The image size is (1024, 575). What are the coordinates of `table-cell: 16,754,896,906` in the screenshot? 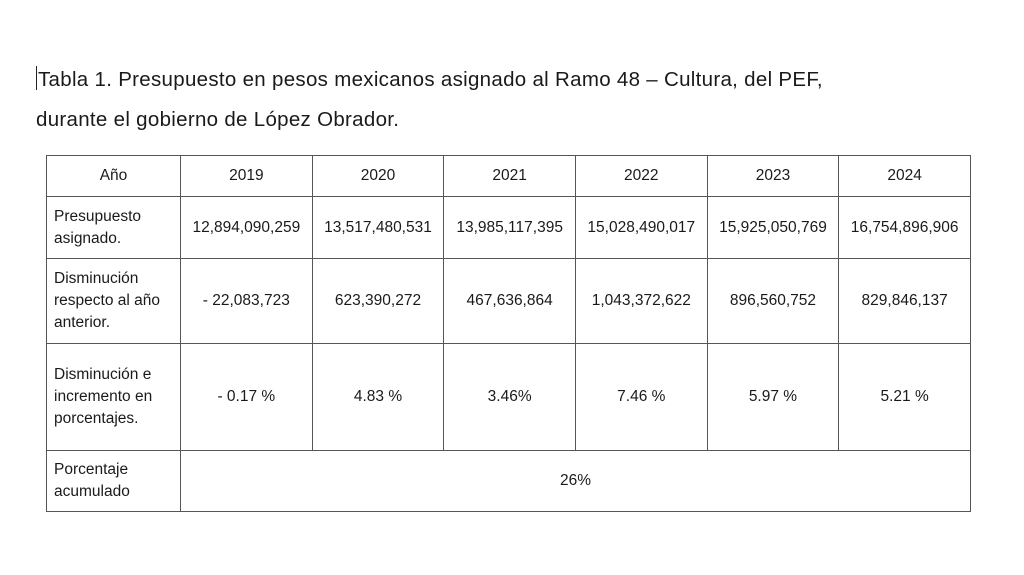 It's located at (904, 227).